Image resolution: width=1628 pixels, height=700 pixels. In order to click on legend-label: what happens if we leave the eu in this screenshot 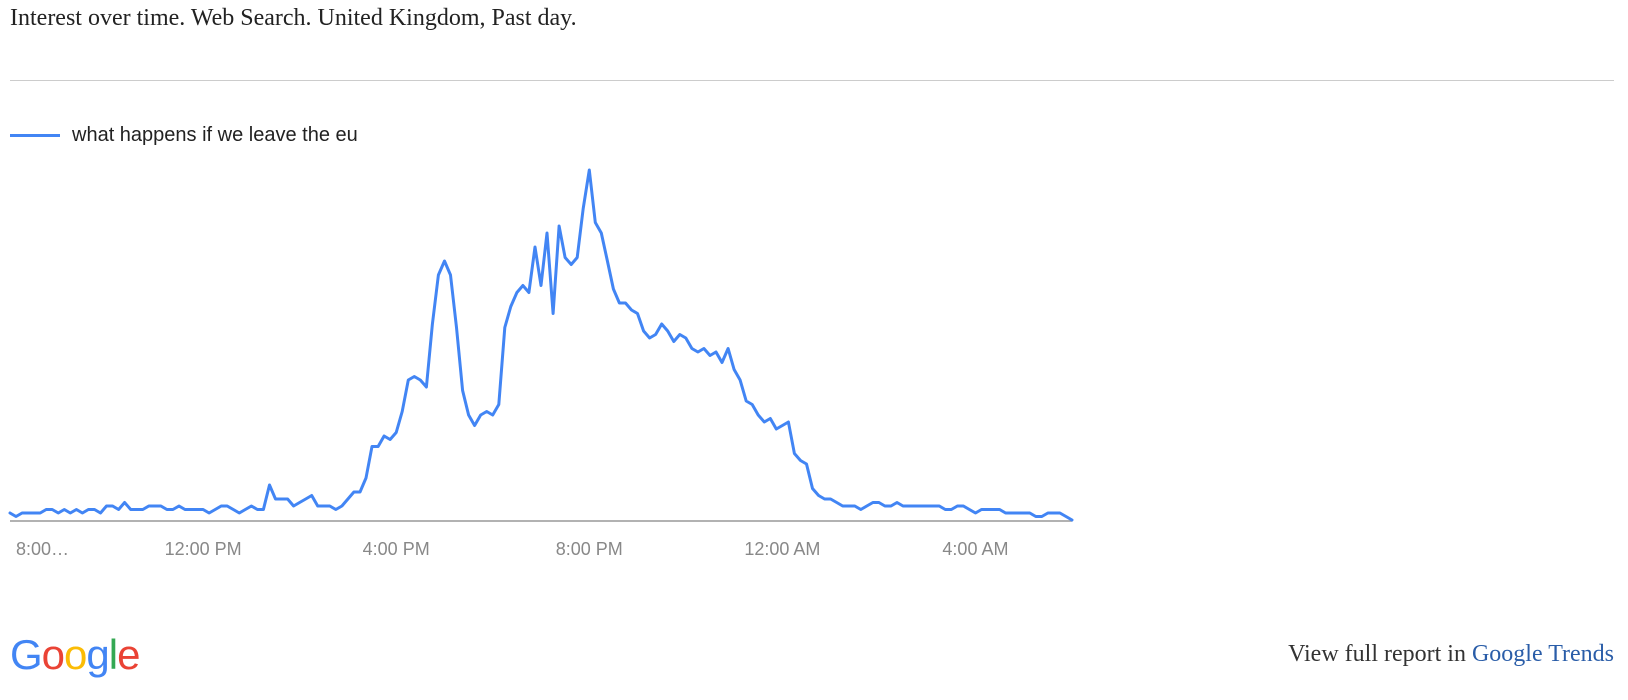, I will do `click(215, 134)`.